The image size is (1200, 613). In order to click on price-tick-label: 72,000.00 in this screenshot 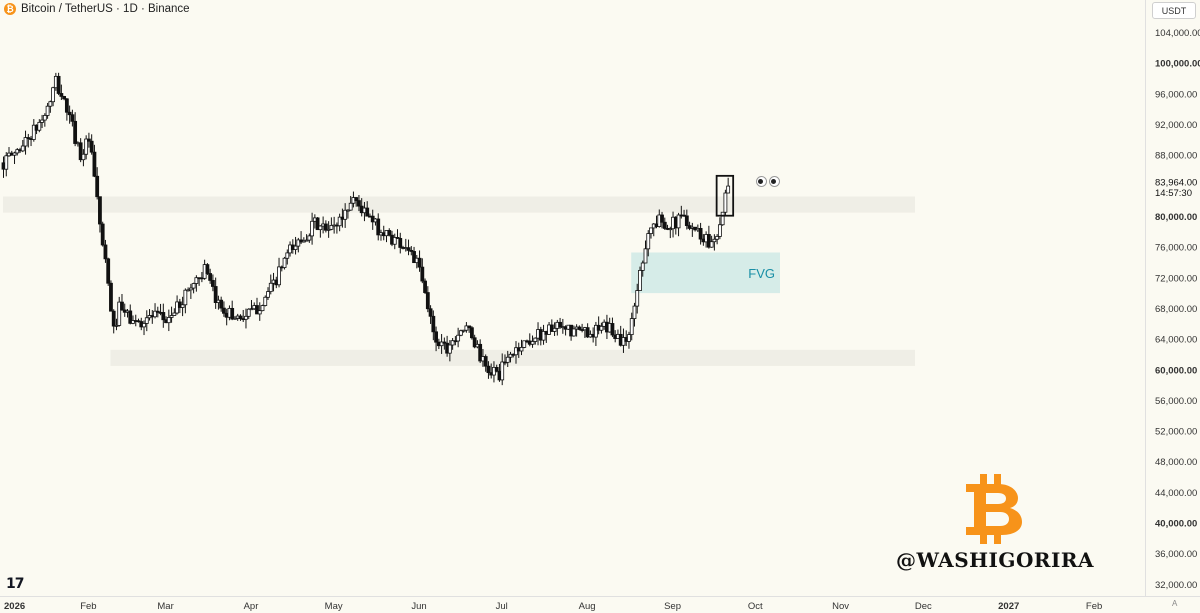, I will do `click(1176, 278)`.